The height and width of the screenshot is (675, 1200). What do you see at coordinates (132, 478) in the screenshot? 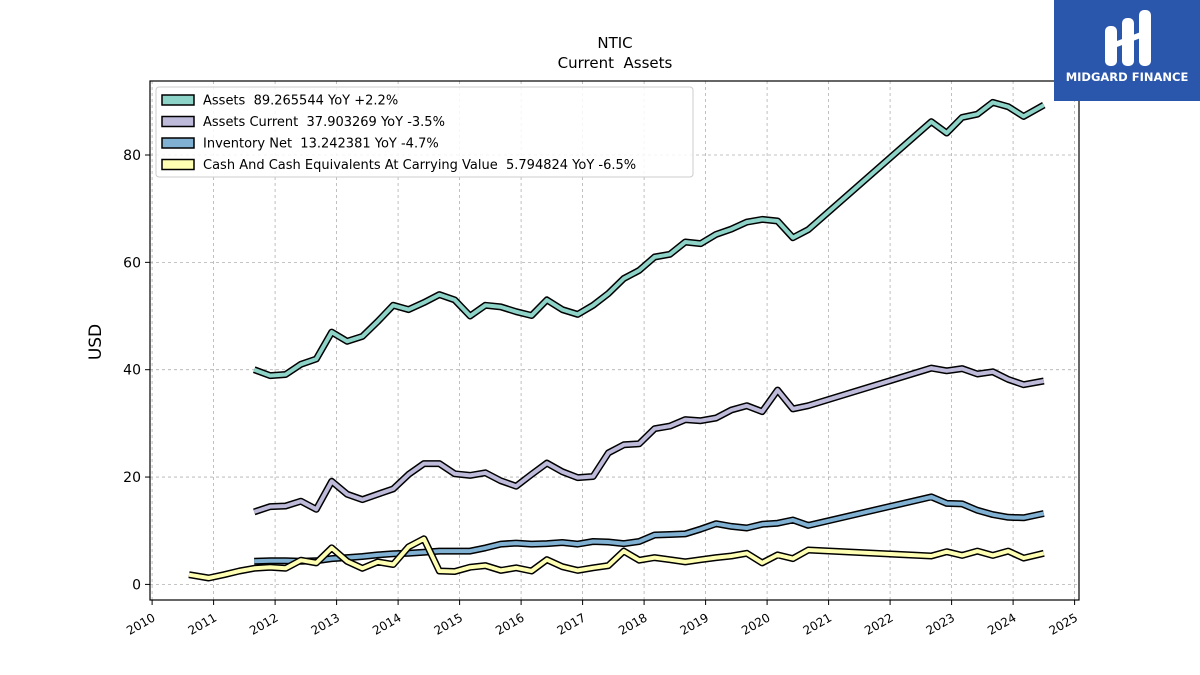
I see `y-tick-label: 20` at bounding box center [132, 478].